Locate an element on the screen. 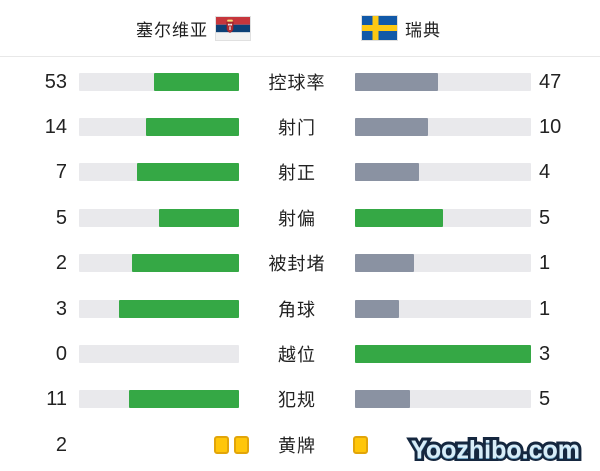  watermark-text: Yoozhibo.com is located at coordinates (495, 450).